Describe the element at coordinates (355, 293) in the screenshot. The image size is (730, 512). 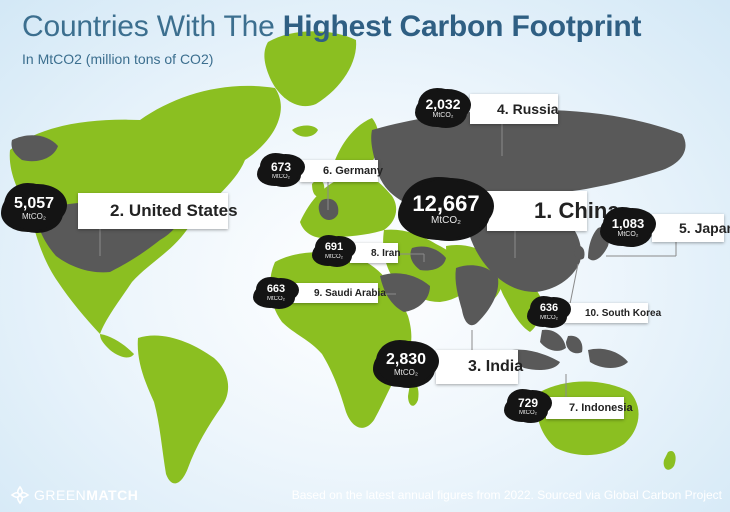
I see `country-name: Saudi Arabia` at that location.